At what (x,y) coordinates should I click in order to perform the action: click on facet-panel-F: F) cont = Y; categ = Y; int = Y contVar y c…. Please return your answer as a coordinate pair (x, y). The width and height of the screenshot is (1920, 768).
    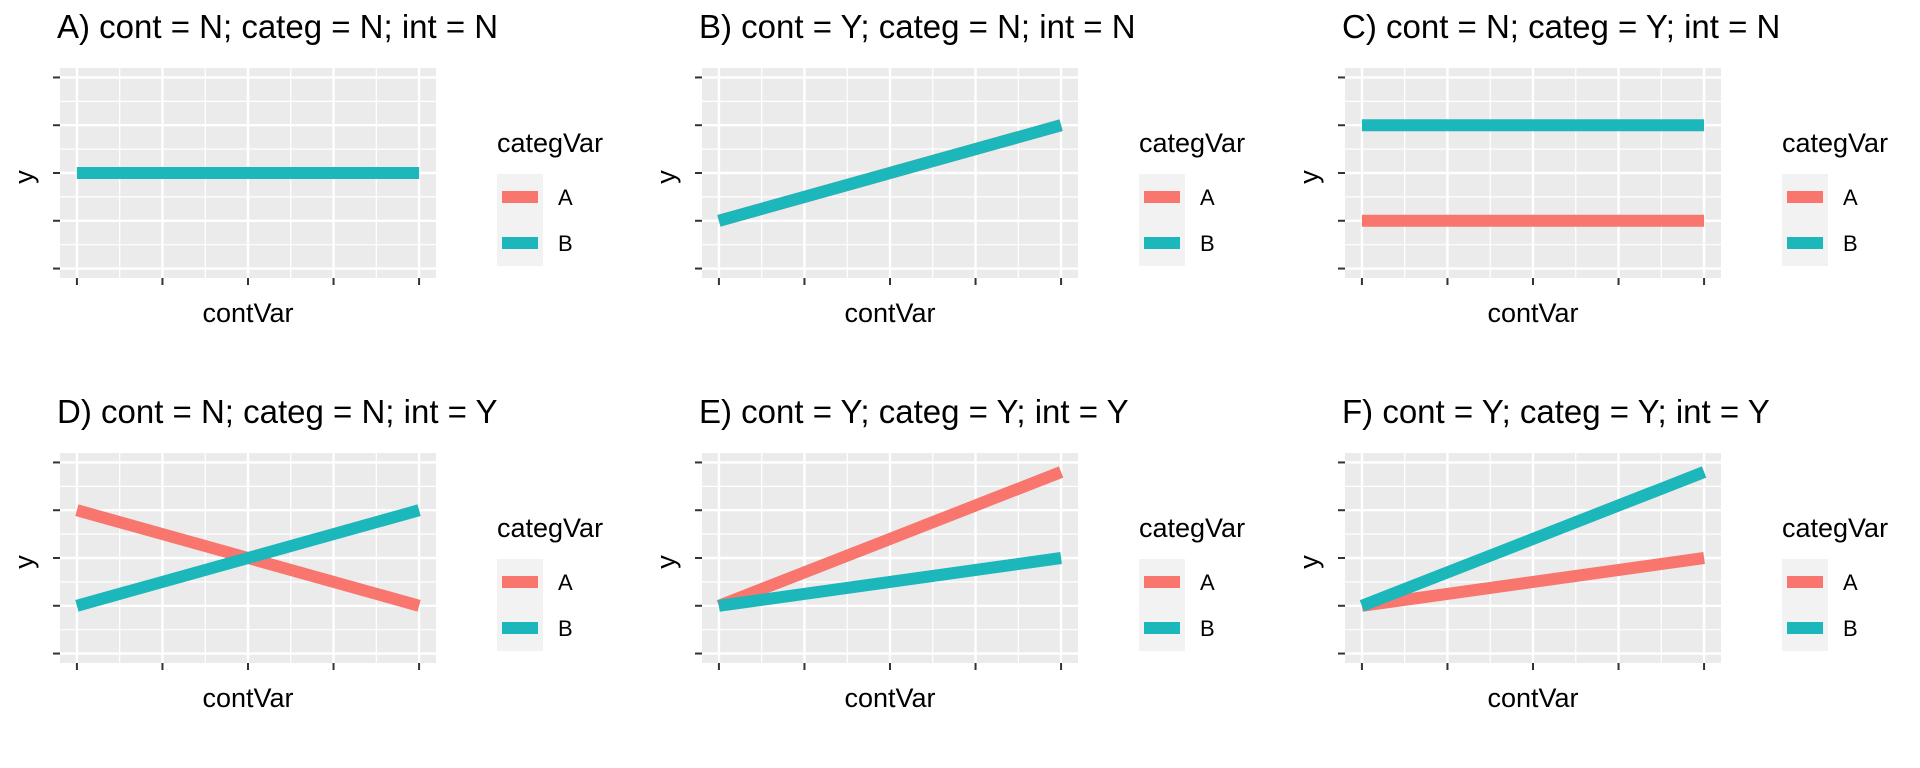
    Looking at the image, I should click on (1591, 553).